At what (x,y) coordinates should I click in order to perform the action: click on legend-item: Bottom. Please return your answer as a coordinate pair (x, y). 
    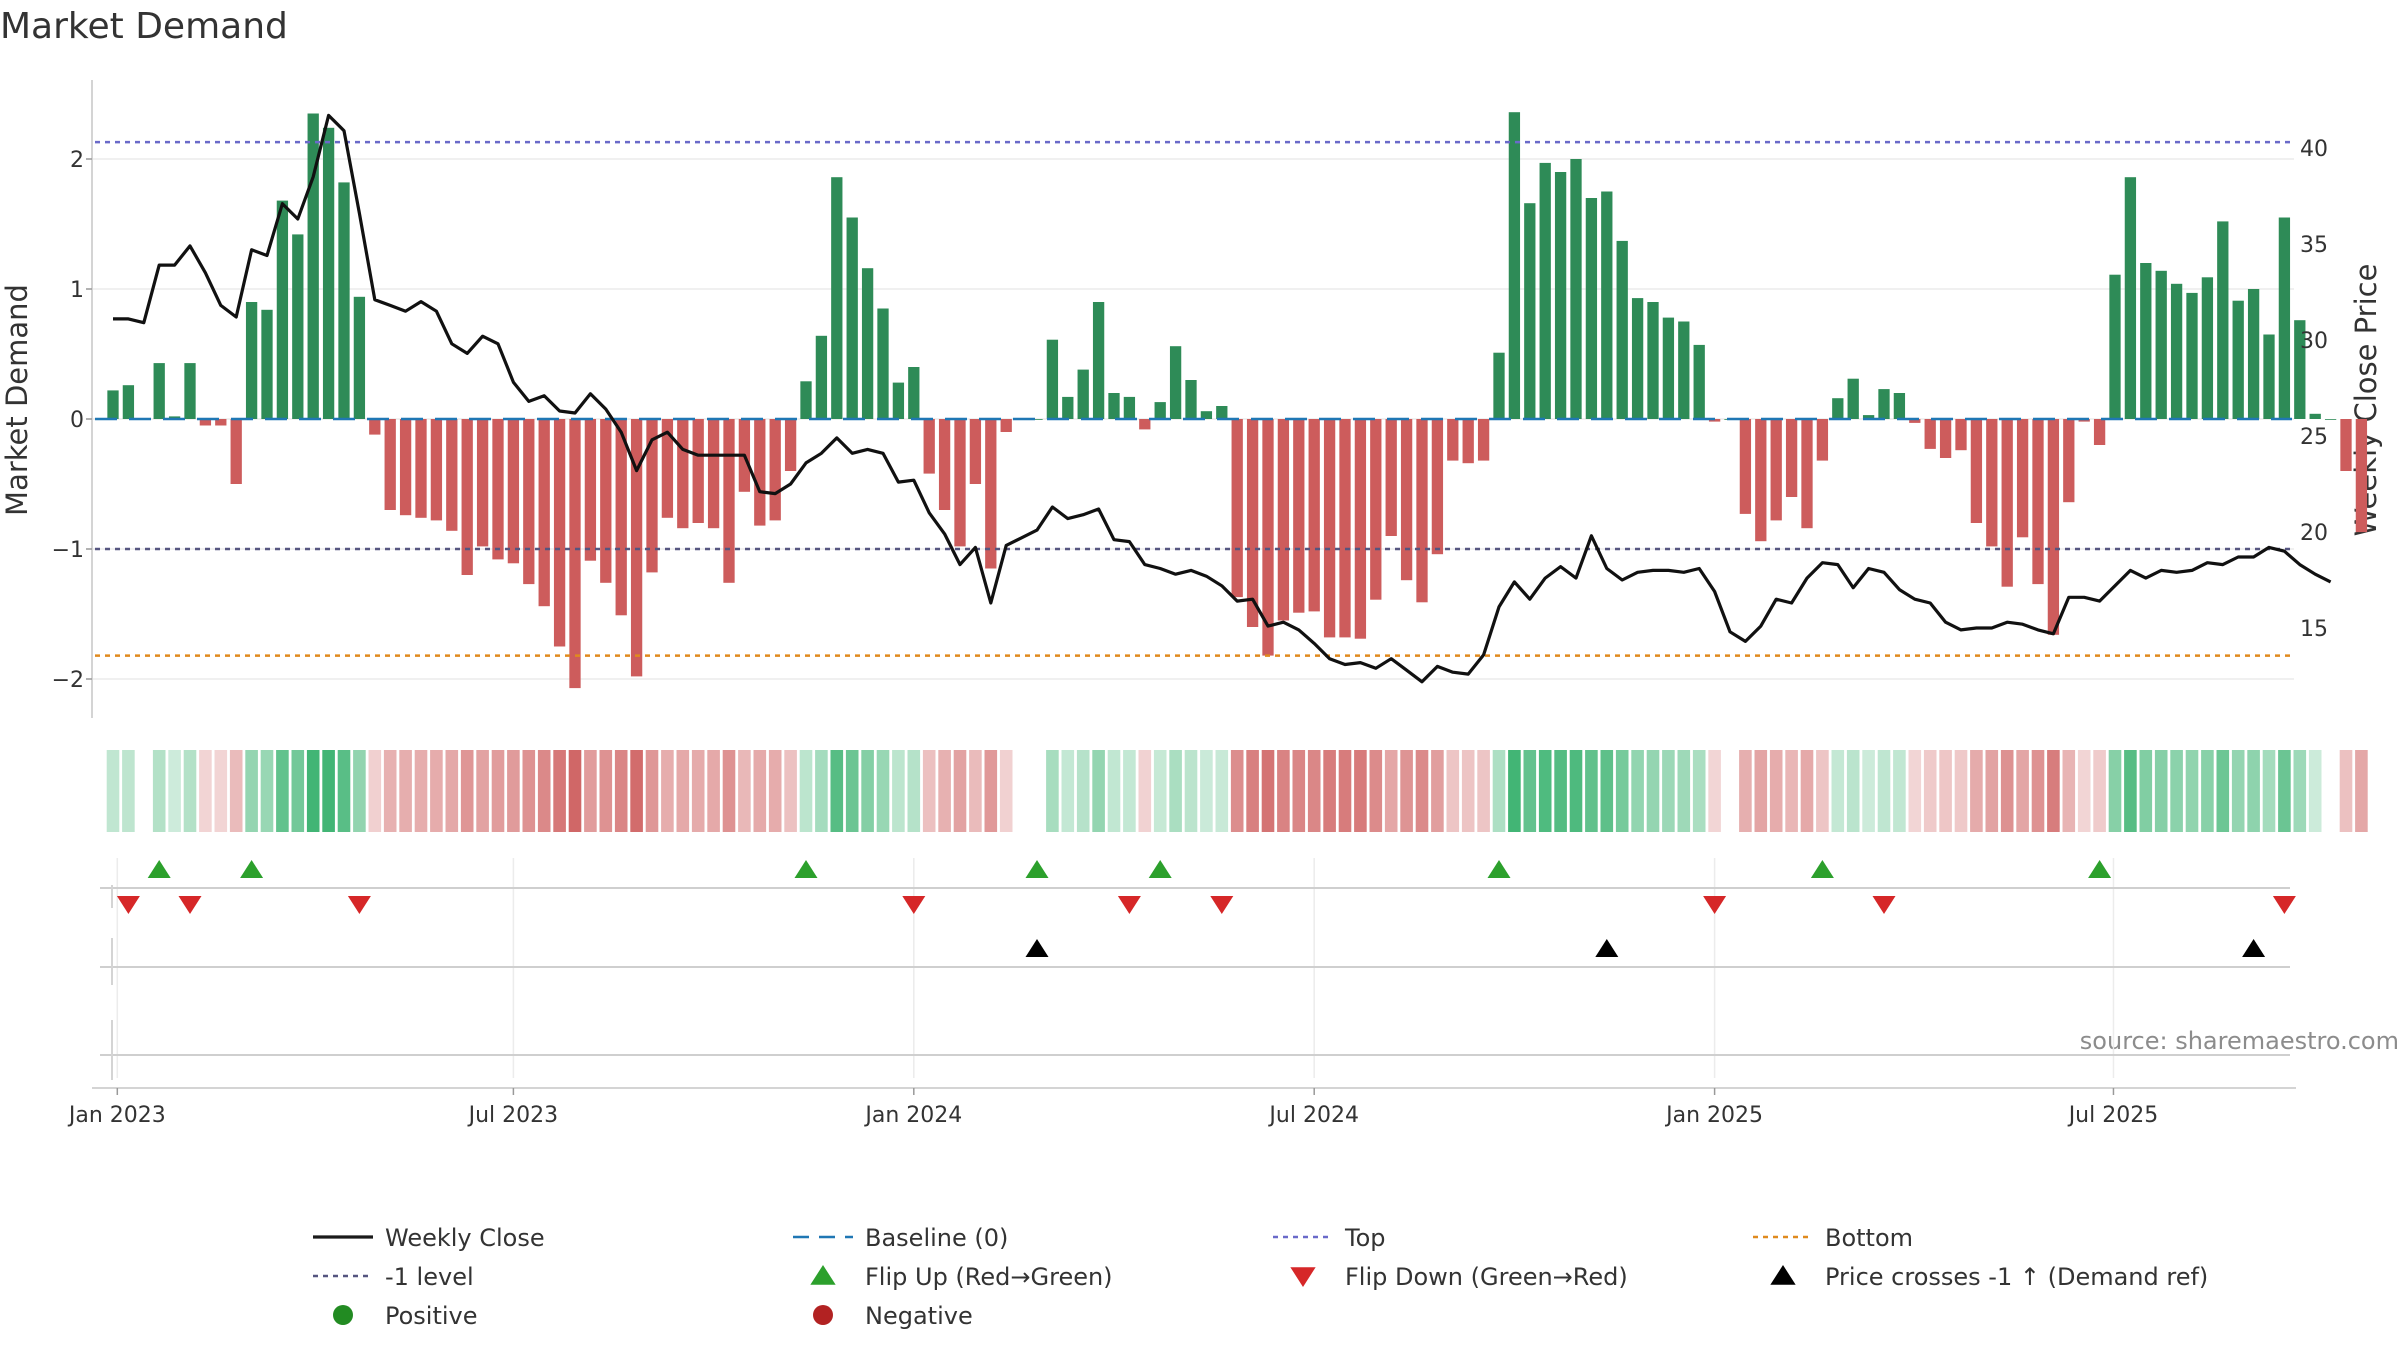
    Looking at the image, I should click on (1833, 1238).